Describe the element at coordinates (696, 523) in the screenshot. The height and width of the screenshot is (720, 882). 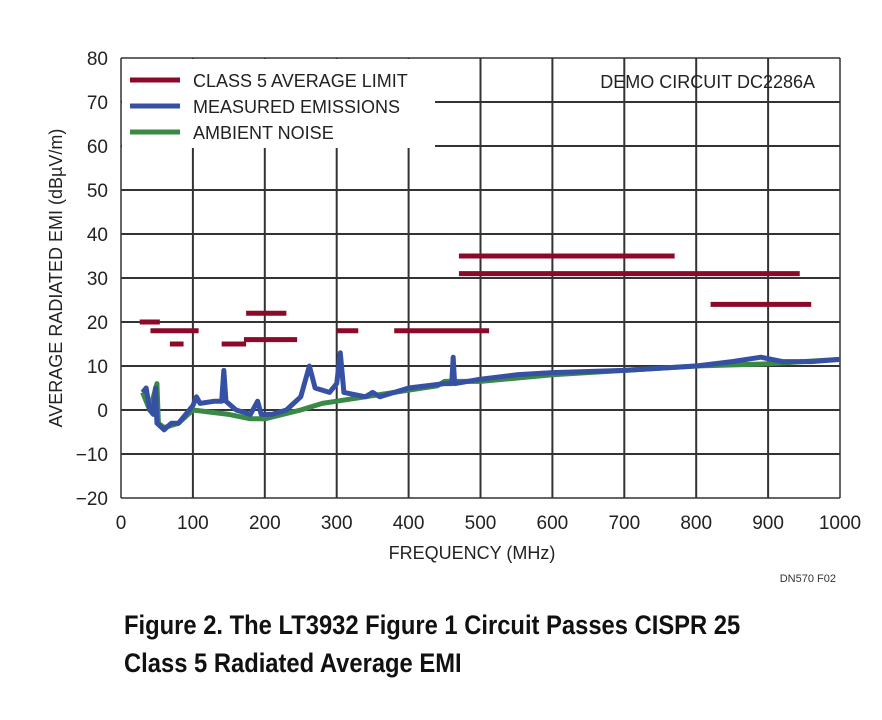
I see `x-tick-label: 800` at that location.